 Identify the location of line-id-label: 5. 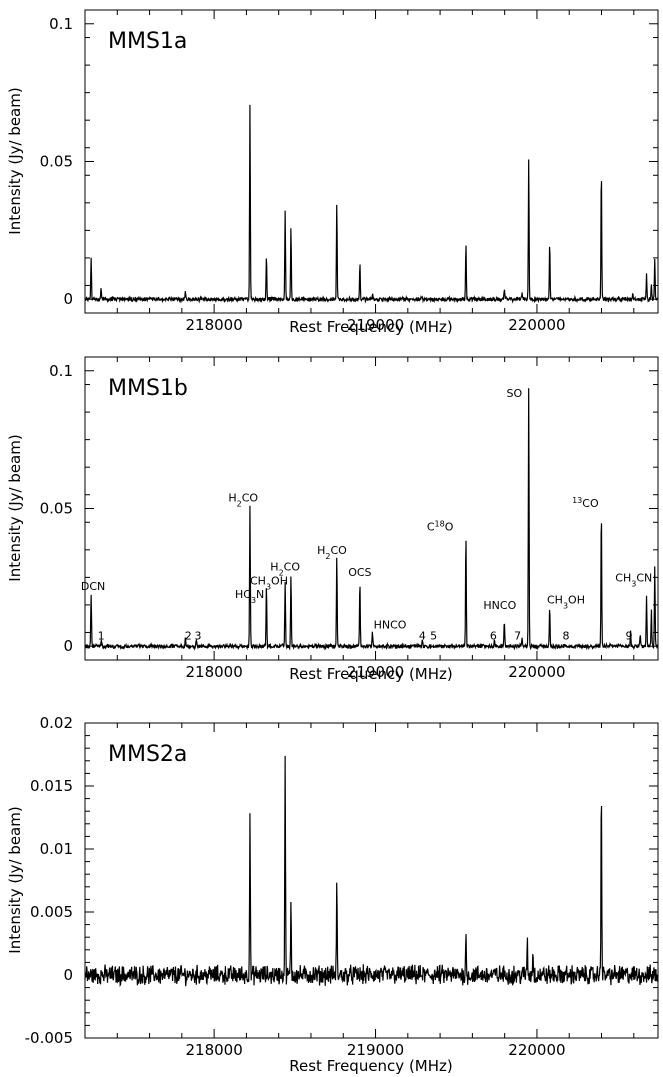
(433, 635).